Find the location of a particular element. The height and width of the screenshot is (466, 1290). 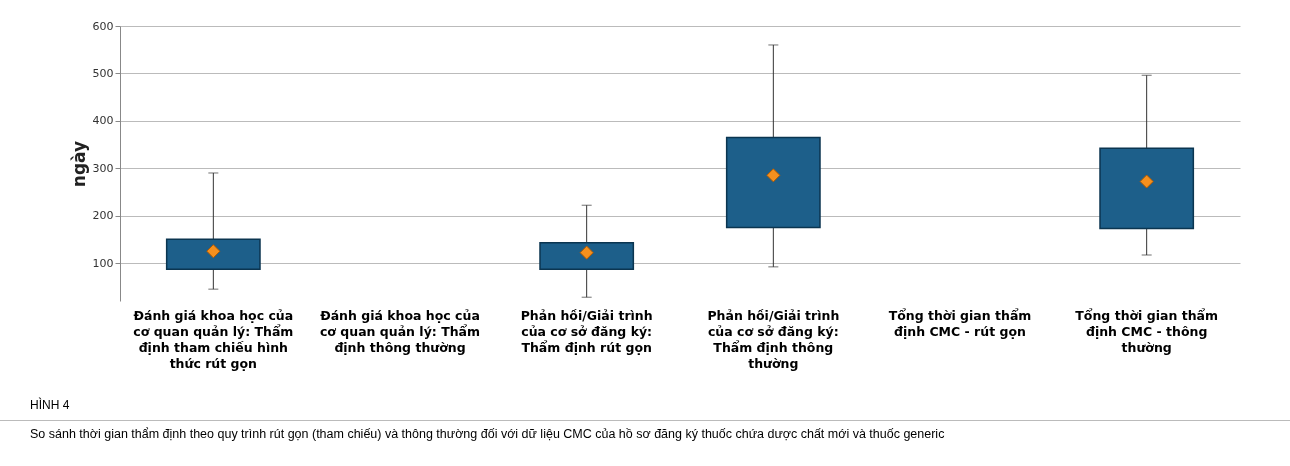

y-tick-label: 500 is located at coordinates (103, 73).